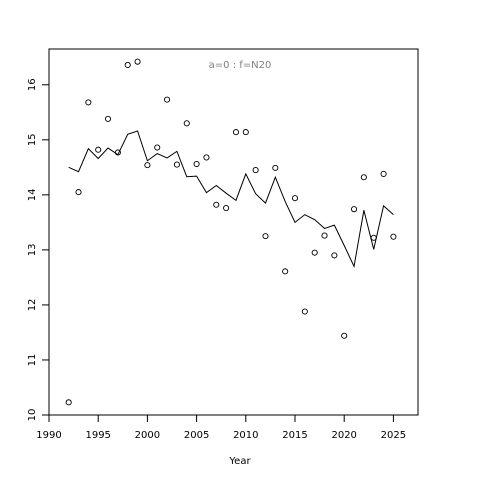 This screenshot has width=480, height=480. What do you see at coordinates (221, 427) in the screenshot?
I see `x-axis: 1990 1995 2000 2005 2010 2015 2020 2025` at bounding box center [221, 427].